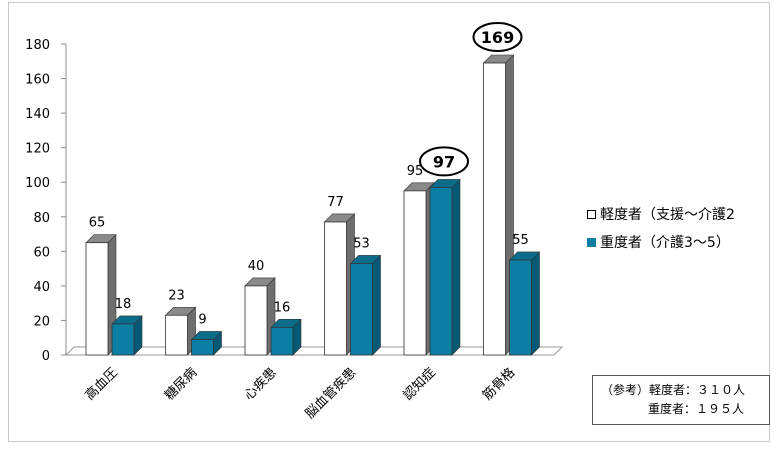 The height and width of the screenshot is (450, 779). What do you see at coordinates (176, 295) in the screenshot?
I see `data-label-light: 23` at bounding box center [176, 295].